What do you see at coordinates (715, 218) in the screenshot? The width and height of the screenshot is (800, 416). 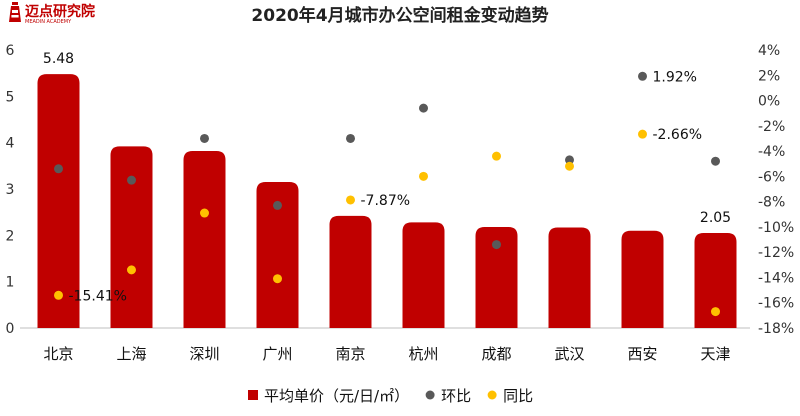 I see `data-label: 2.05` at bounding box center [715, 218].